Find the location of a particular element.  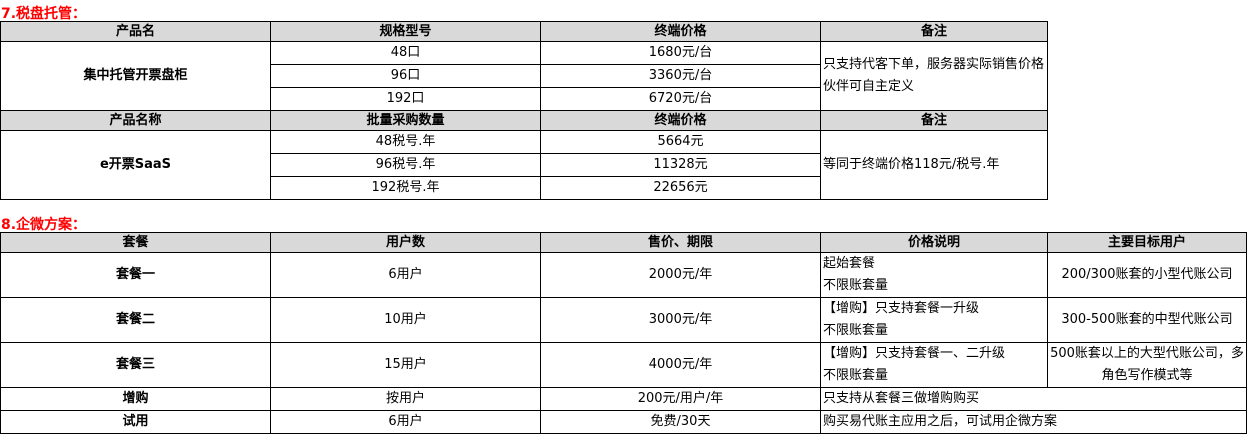

price-cell: 免费/30天 is located at coordinates (680, 422).